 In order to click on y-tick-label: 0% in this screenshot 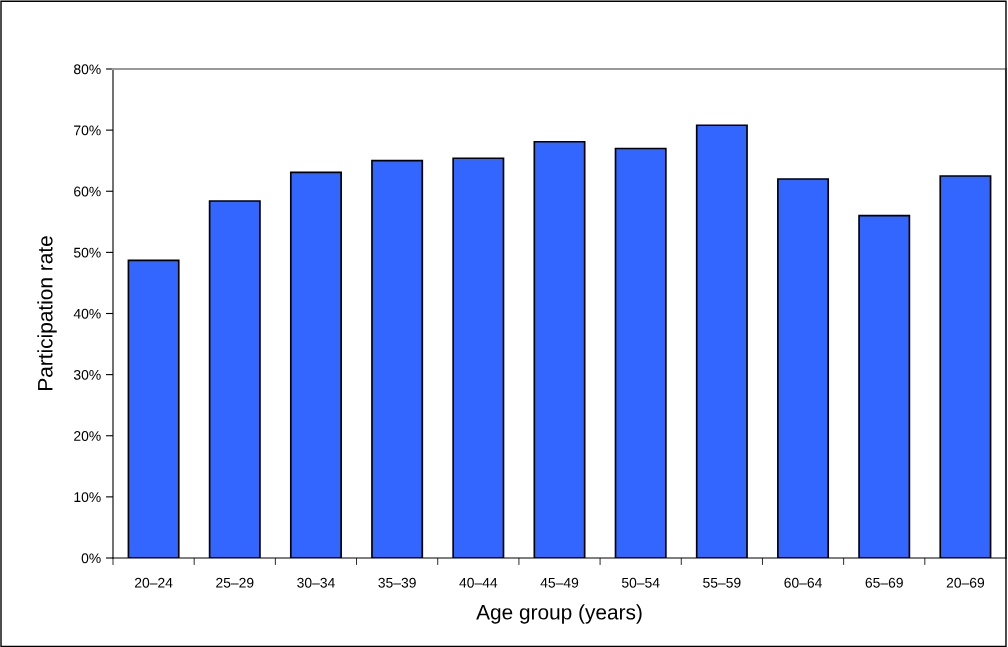, I will do `click(91, 558)`.